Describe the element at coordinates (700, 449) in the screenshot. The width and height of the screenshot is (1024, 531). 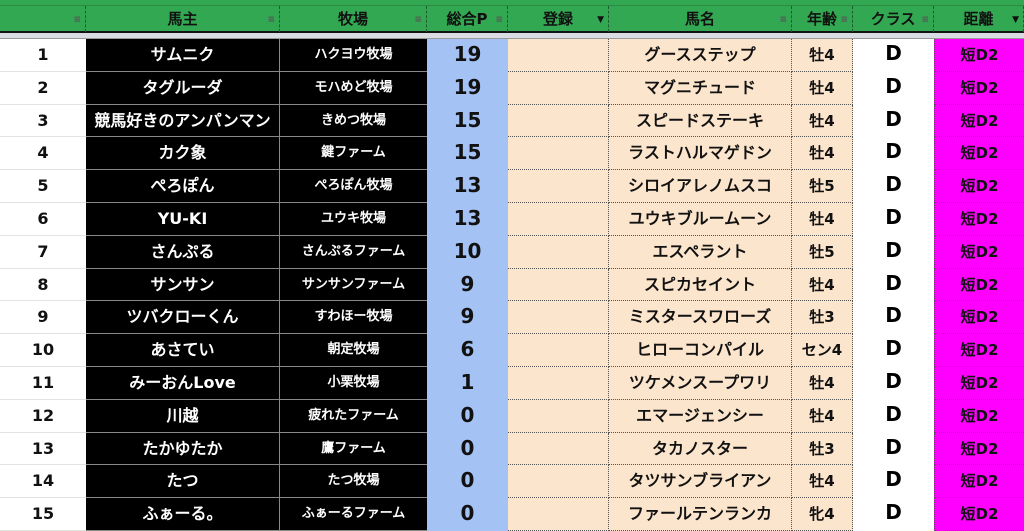
I see `cell-horse: タカノスター` at that location.